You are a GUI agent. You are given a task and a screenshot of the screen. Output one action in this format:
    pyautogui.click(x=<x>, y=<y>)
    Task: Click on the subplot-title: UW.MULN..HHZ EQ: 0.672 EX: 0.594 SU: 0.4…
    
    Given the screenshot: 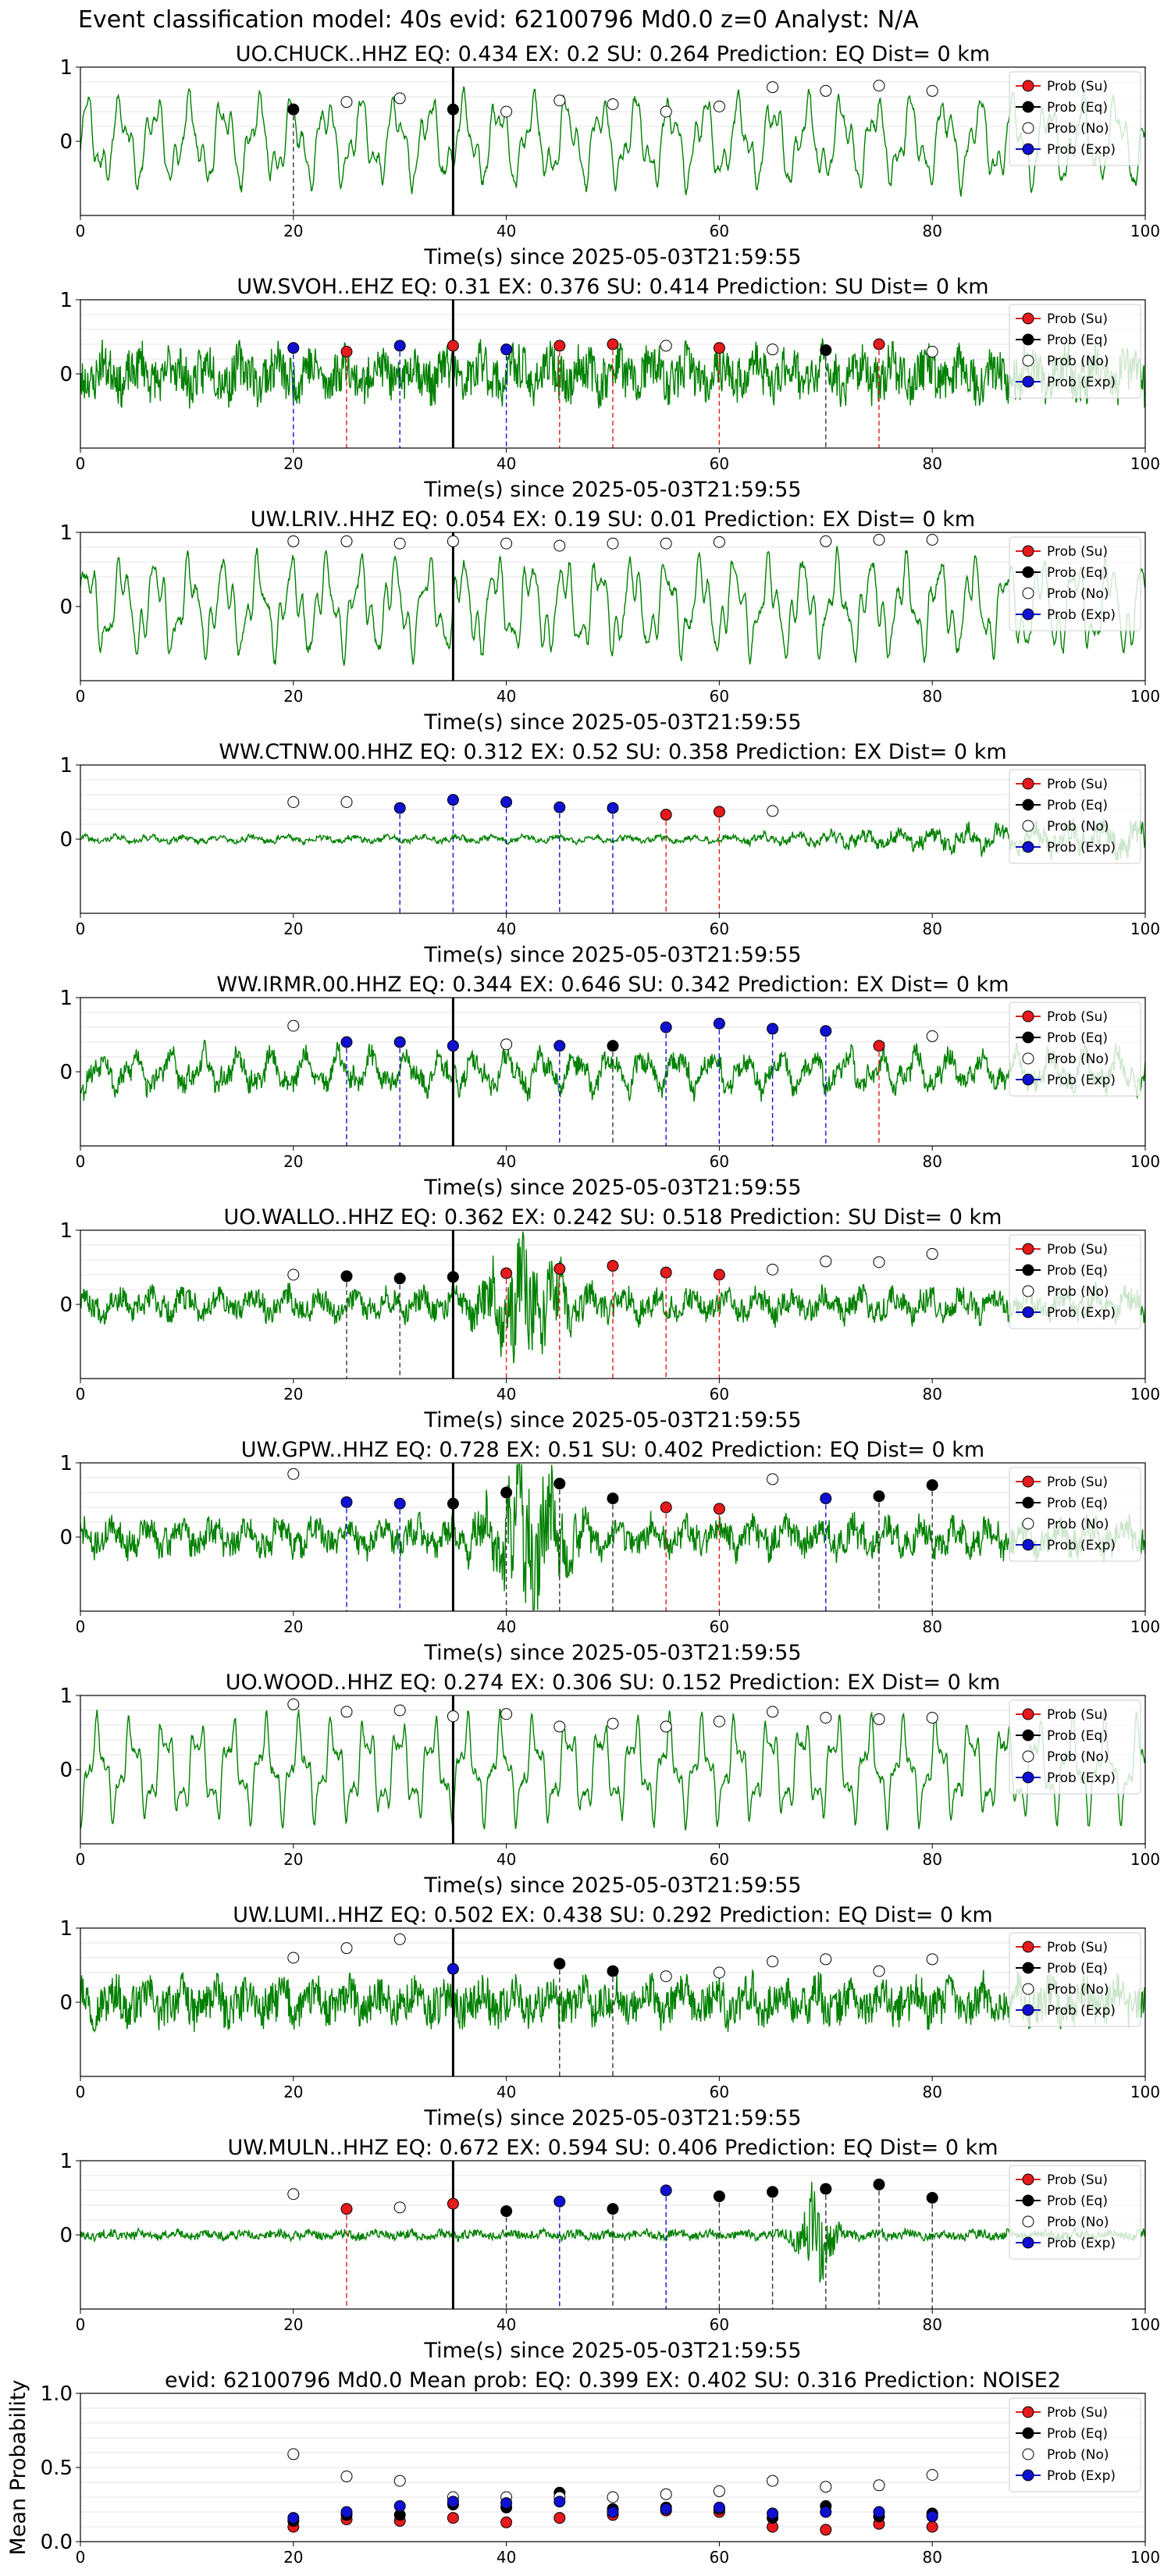 What is the action you would take?
    pyautogui.click(x=612, y=2148)
    